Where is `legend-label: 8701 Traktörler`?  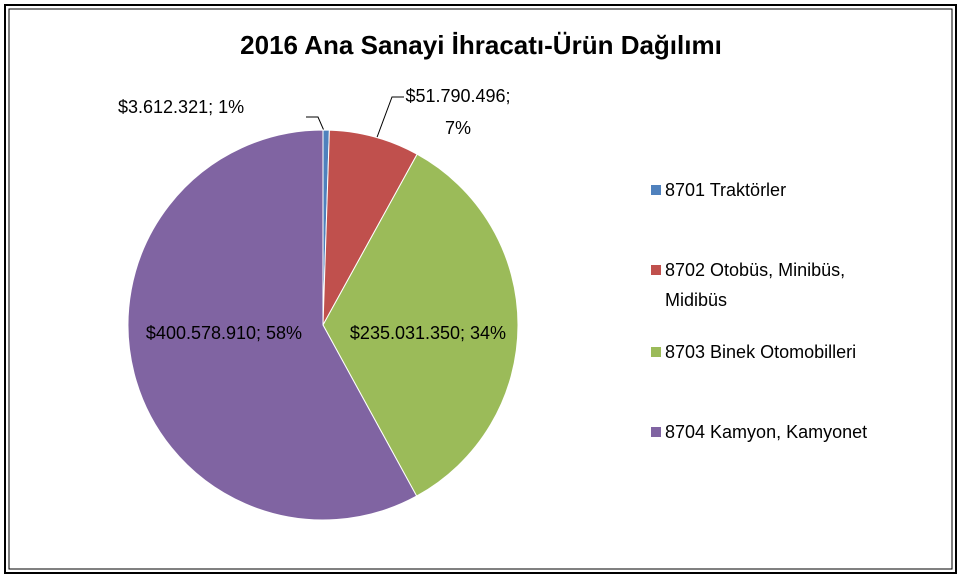
legend-label: 8701 Traktörler is located at coordinates (726, 190).